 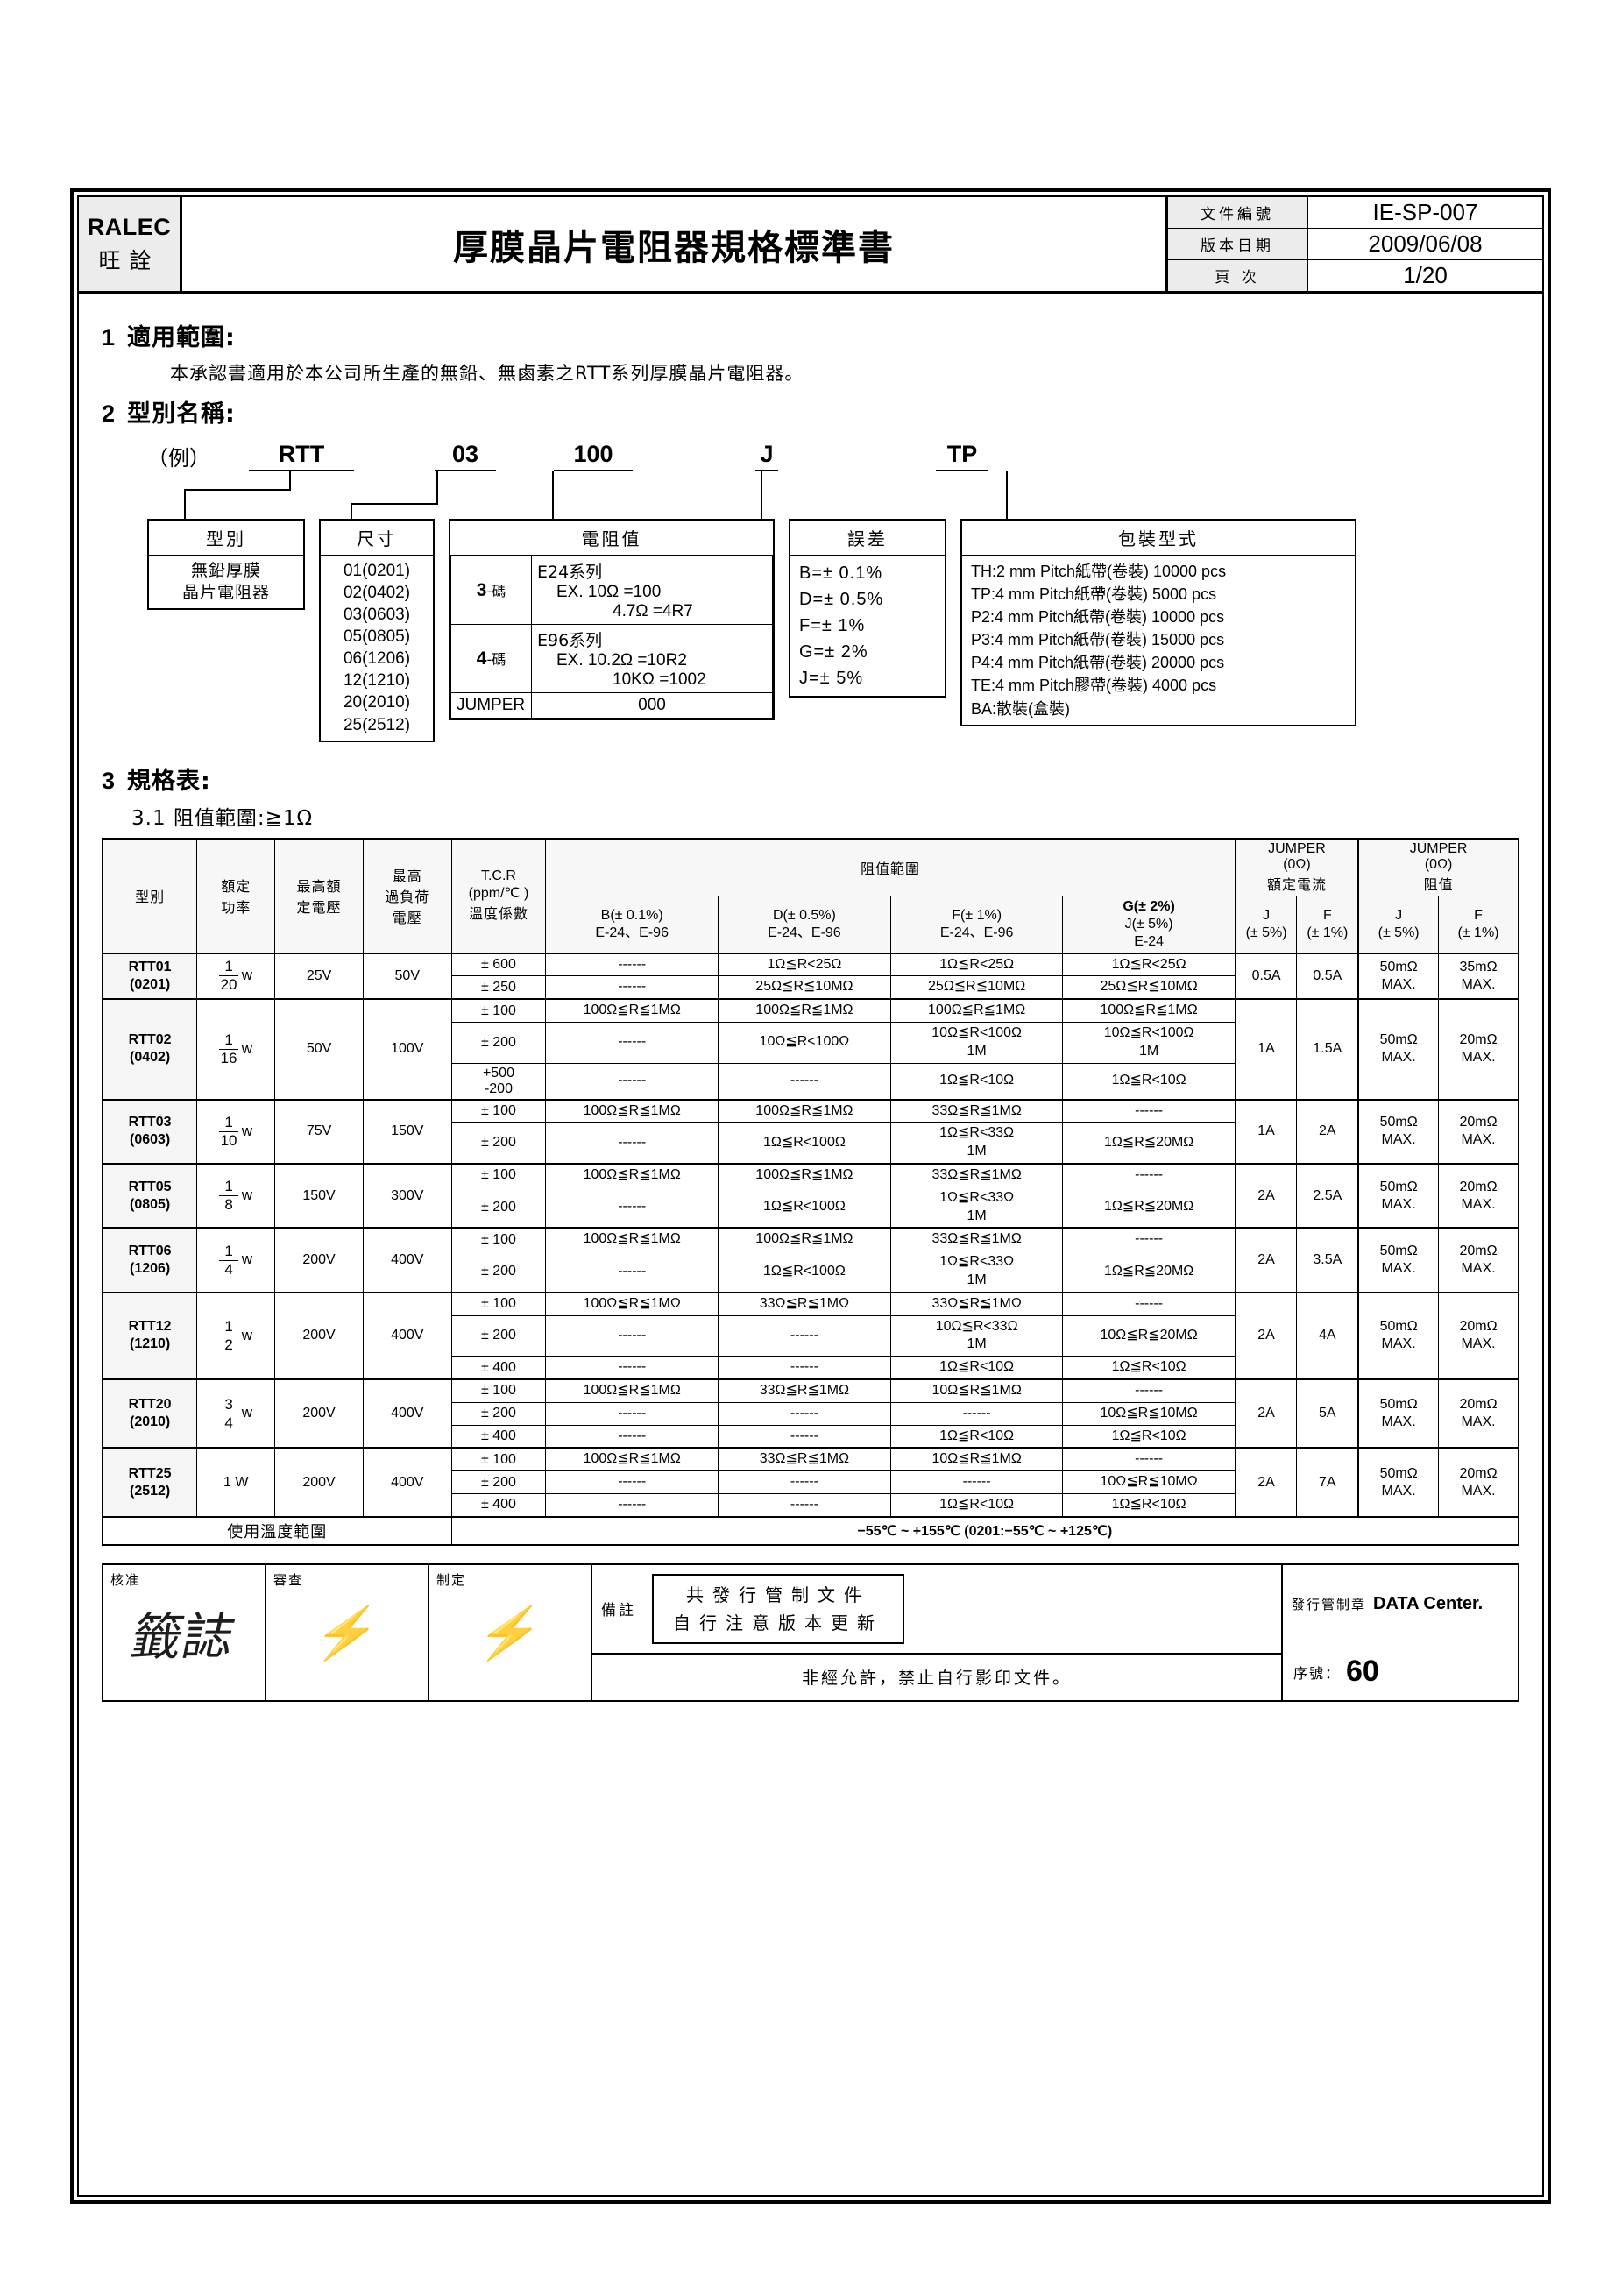 I want to click on cell-range-g: ------, so click(x=1149, y=1174).